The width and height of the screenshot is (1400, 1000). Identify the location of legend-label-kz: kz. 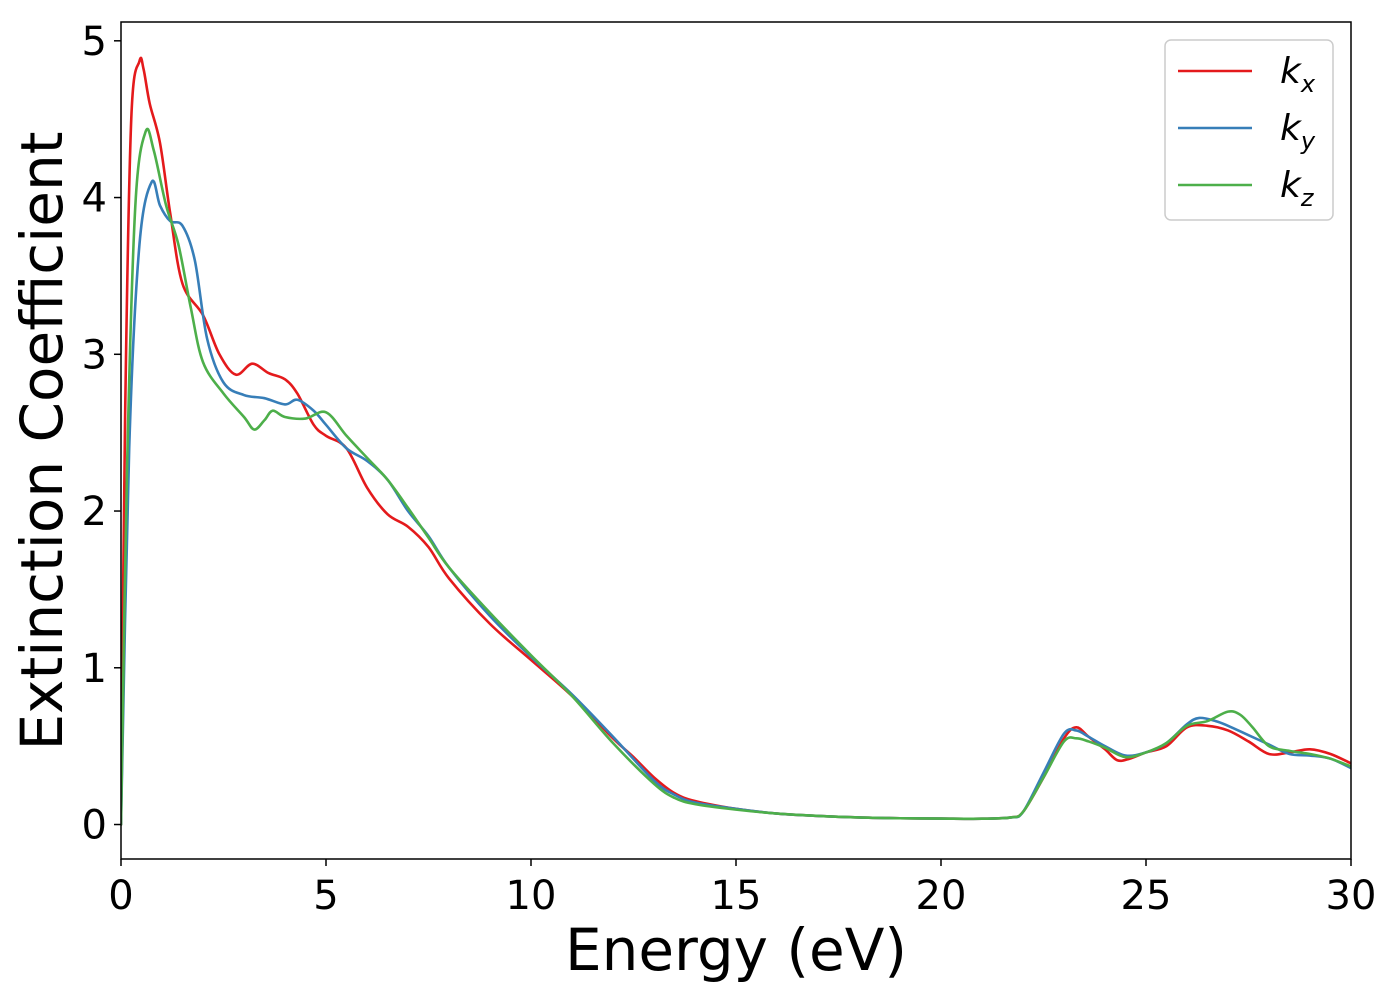
(1297, 188).